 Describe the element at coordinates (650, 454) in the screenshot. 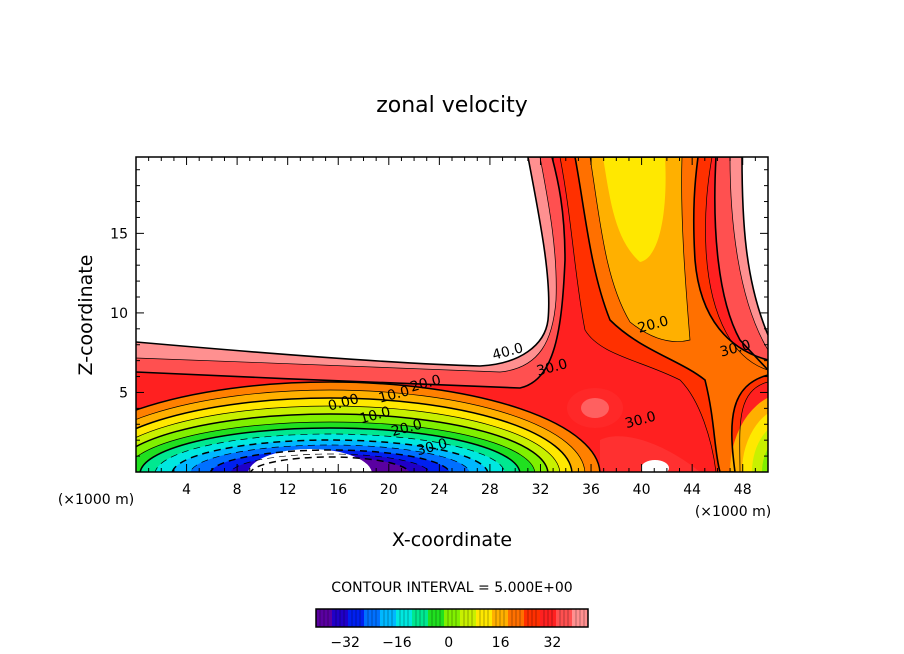

I see `contour-fill-bottom-red` at that location.